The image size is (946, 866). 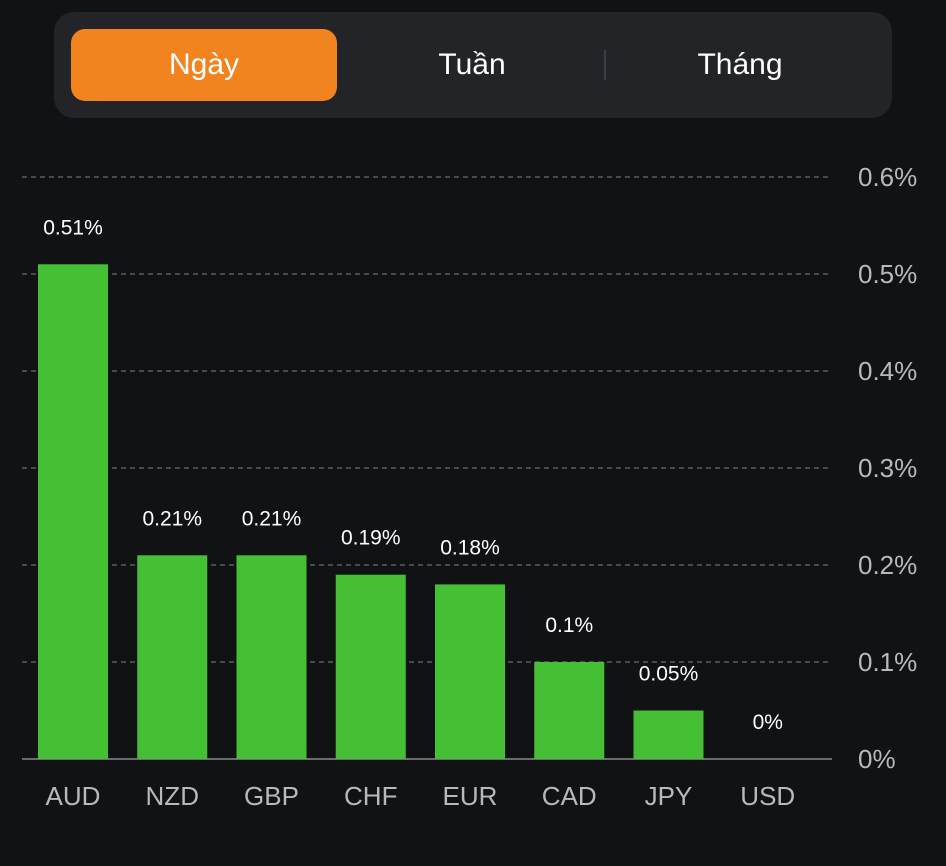 I want to click on y-tick-label: 0%, so click(x=877, y=759).